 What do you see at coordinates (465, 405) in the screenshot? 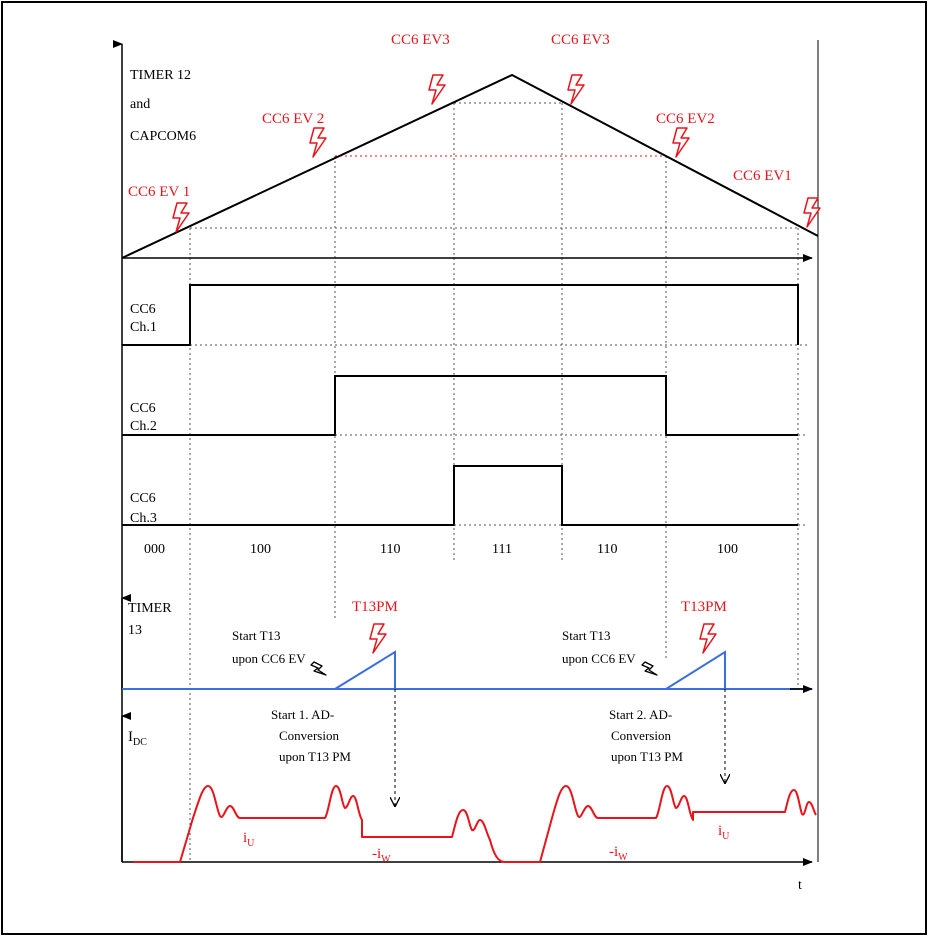
I see `channel-2-waveform` at bounding box center [465, 405].